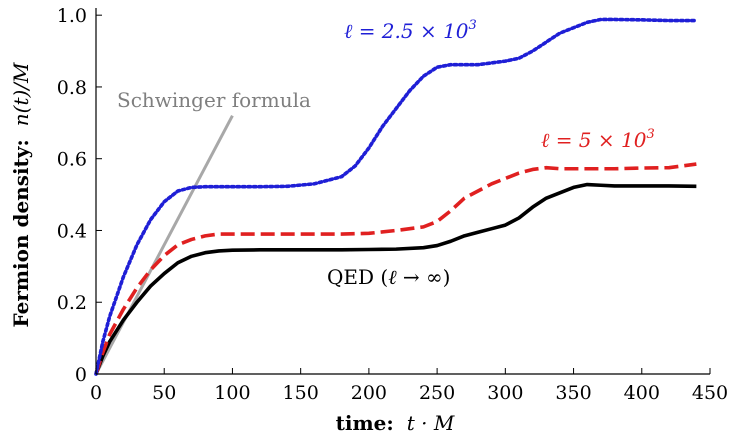 This screenshot has height=435, width=737. What do you see at coordinates (406, 31) in the screenshot?
I see `annotation-blue-main: ℓ = 2.5 × 10` at bounding box center [406, 31].